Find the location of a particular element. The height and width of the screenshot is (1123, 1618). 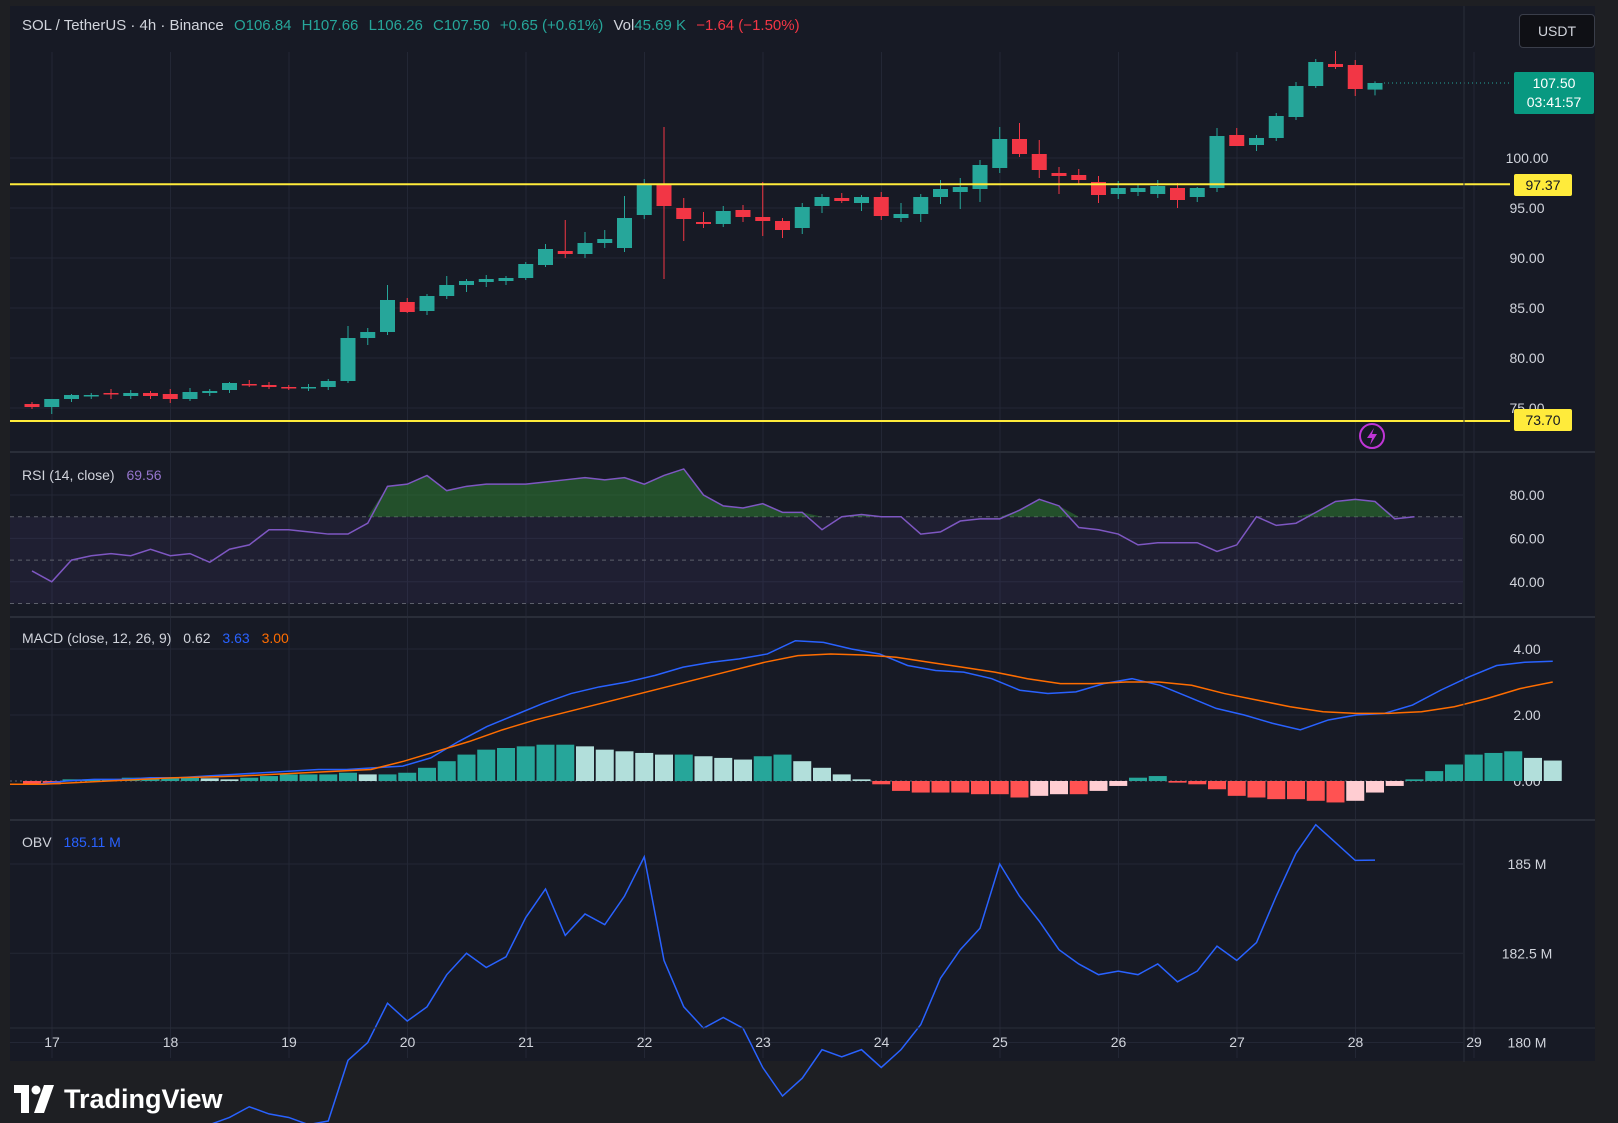

x-tick-label: 26 is located at coordinates (1119, 1042).